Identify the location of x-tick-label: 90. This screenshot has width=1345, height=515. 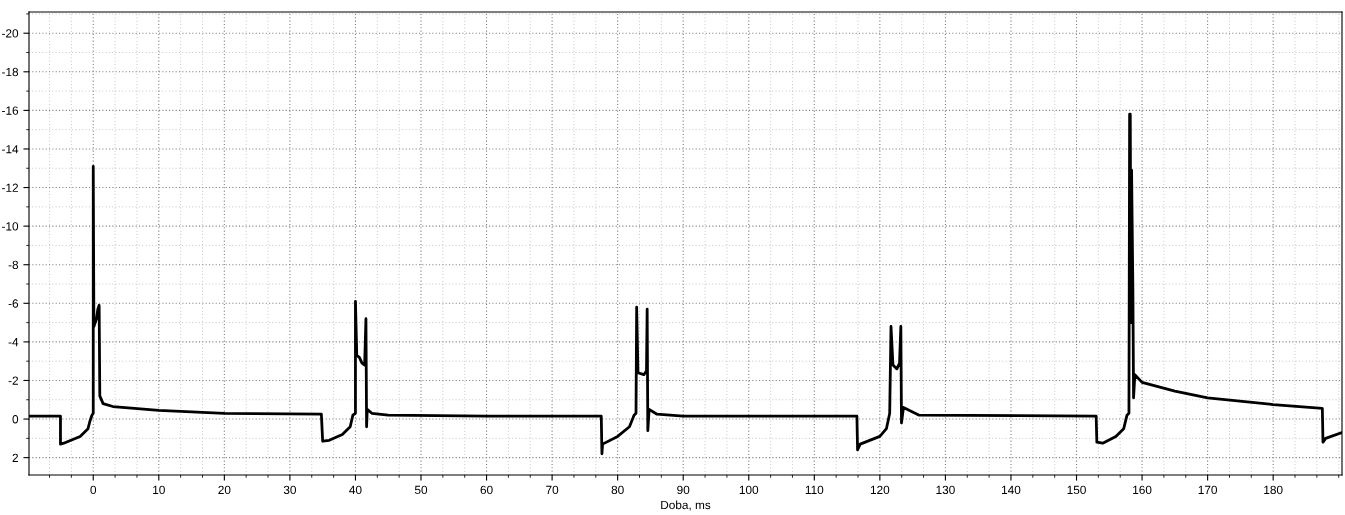
(683, 490).